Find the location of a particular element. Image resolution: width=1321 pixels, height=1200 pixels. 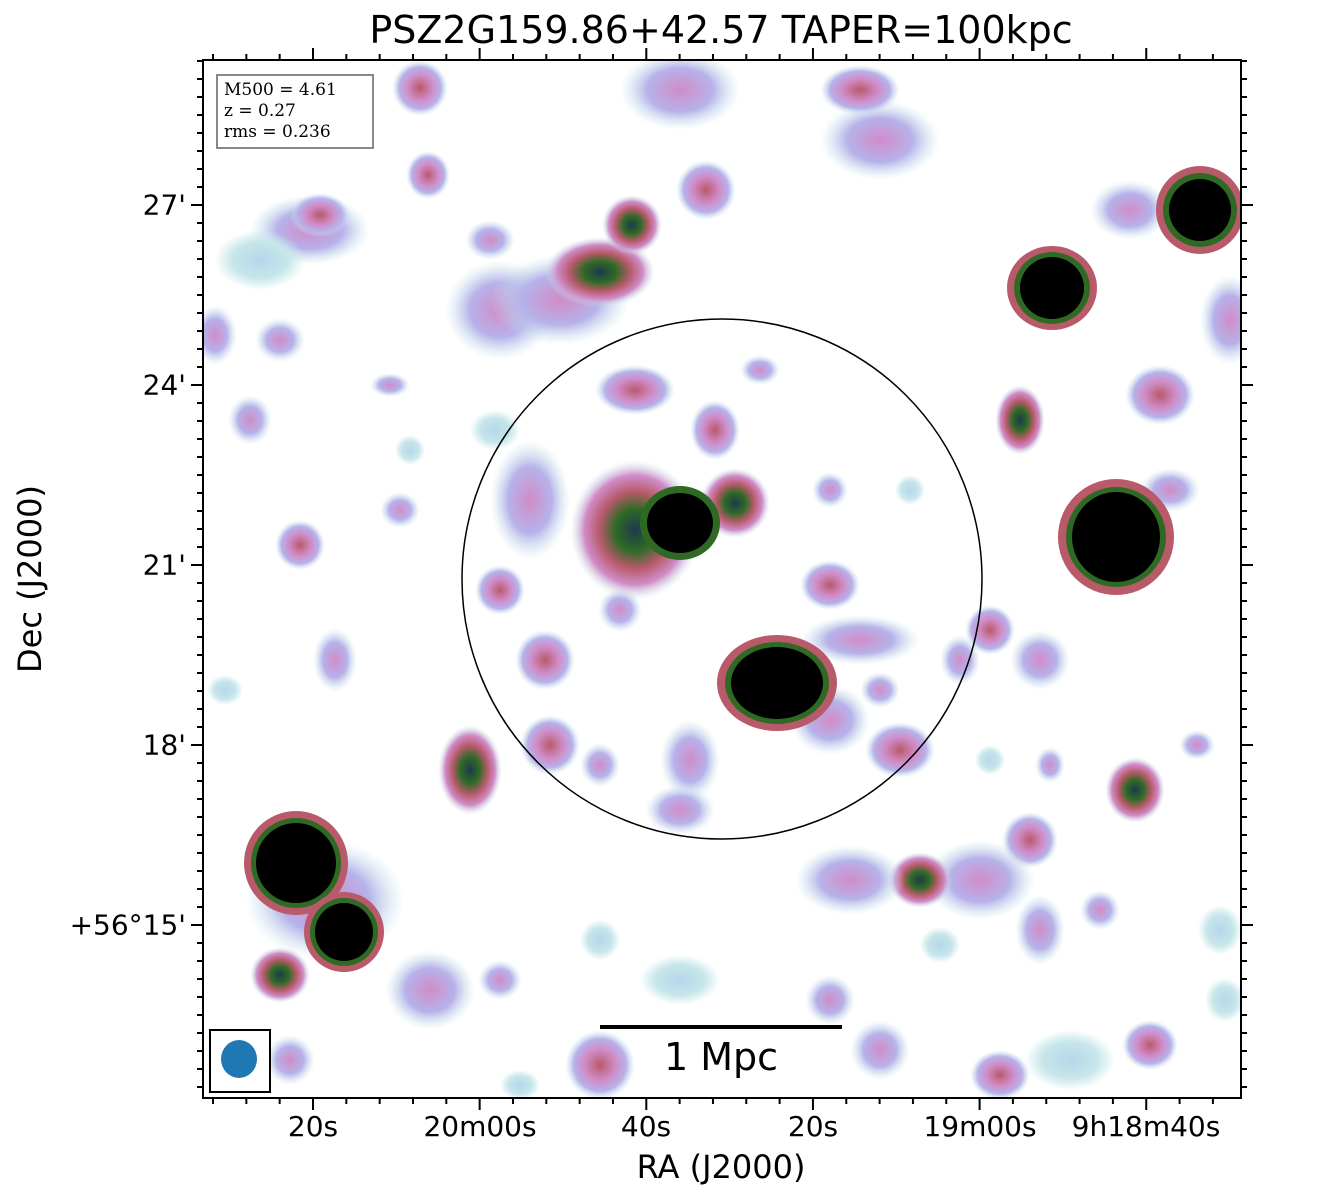

x-tick-label: 9h18m40s is located at coordinates (1146, 1126).